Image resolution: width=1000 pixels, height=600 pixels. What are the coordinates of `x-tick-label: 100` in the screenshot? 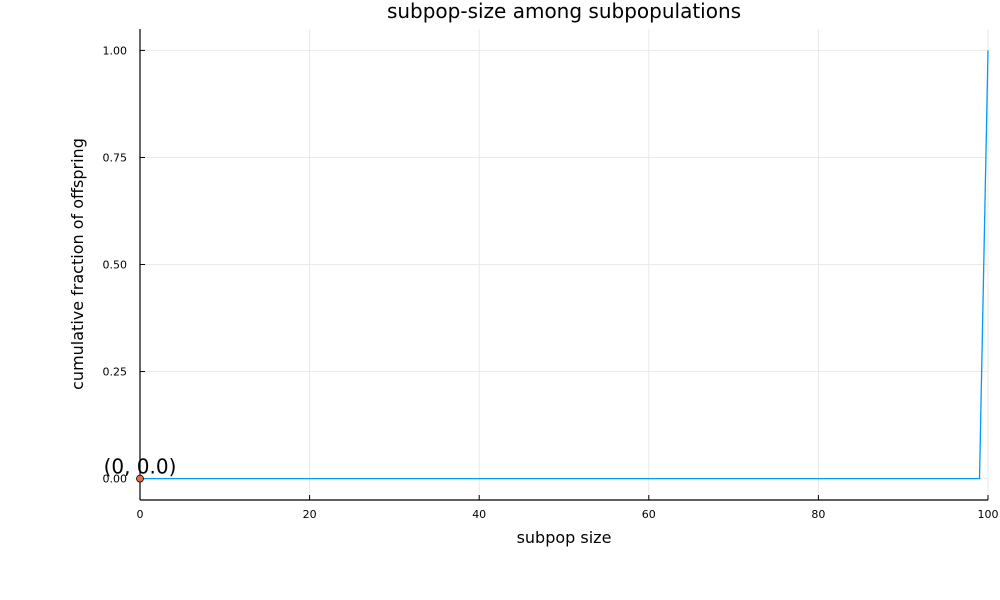 It's located at (988, 514).